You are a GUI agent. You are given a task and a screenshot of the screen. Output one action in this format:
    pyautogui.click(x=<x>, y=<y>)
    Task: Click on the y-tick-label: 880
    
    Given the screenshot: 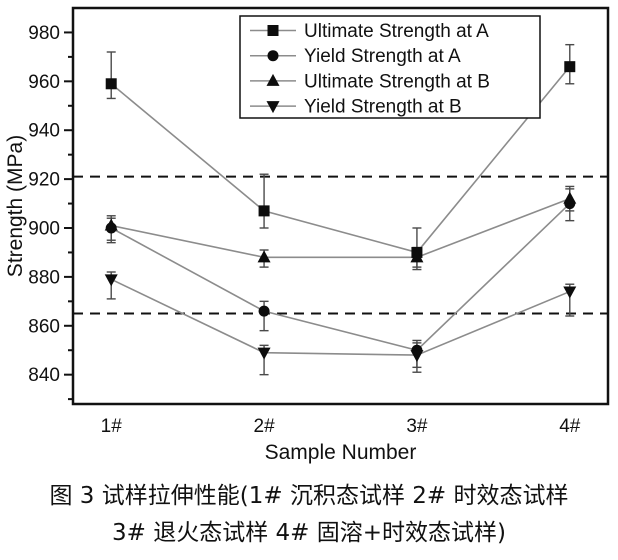 What is the action you would take?
    pyautogui.click(x=44, y=277)
    